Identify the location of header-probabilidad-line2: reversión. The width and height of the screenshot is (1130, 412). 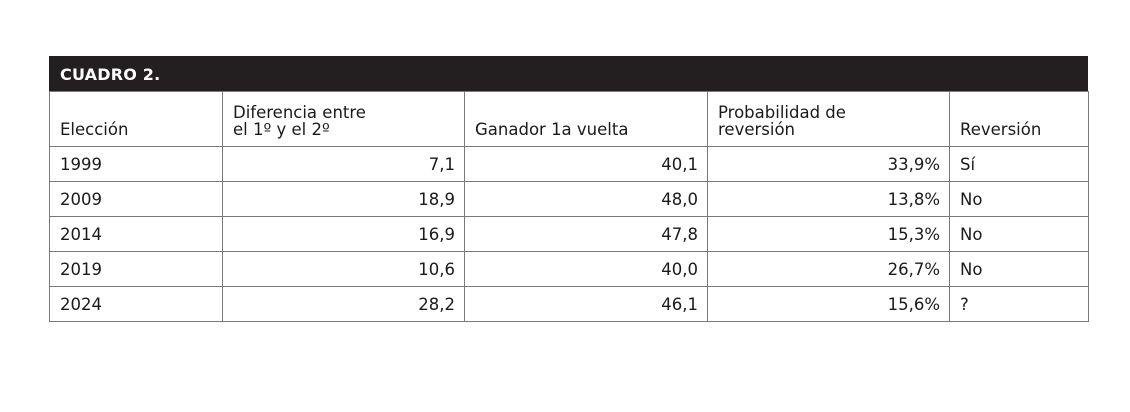
(757, 129).